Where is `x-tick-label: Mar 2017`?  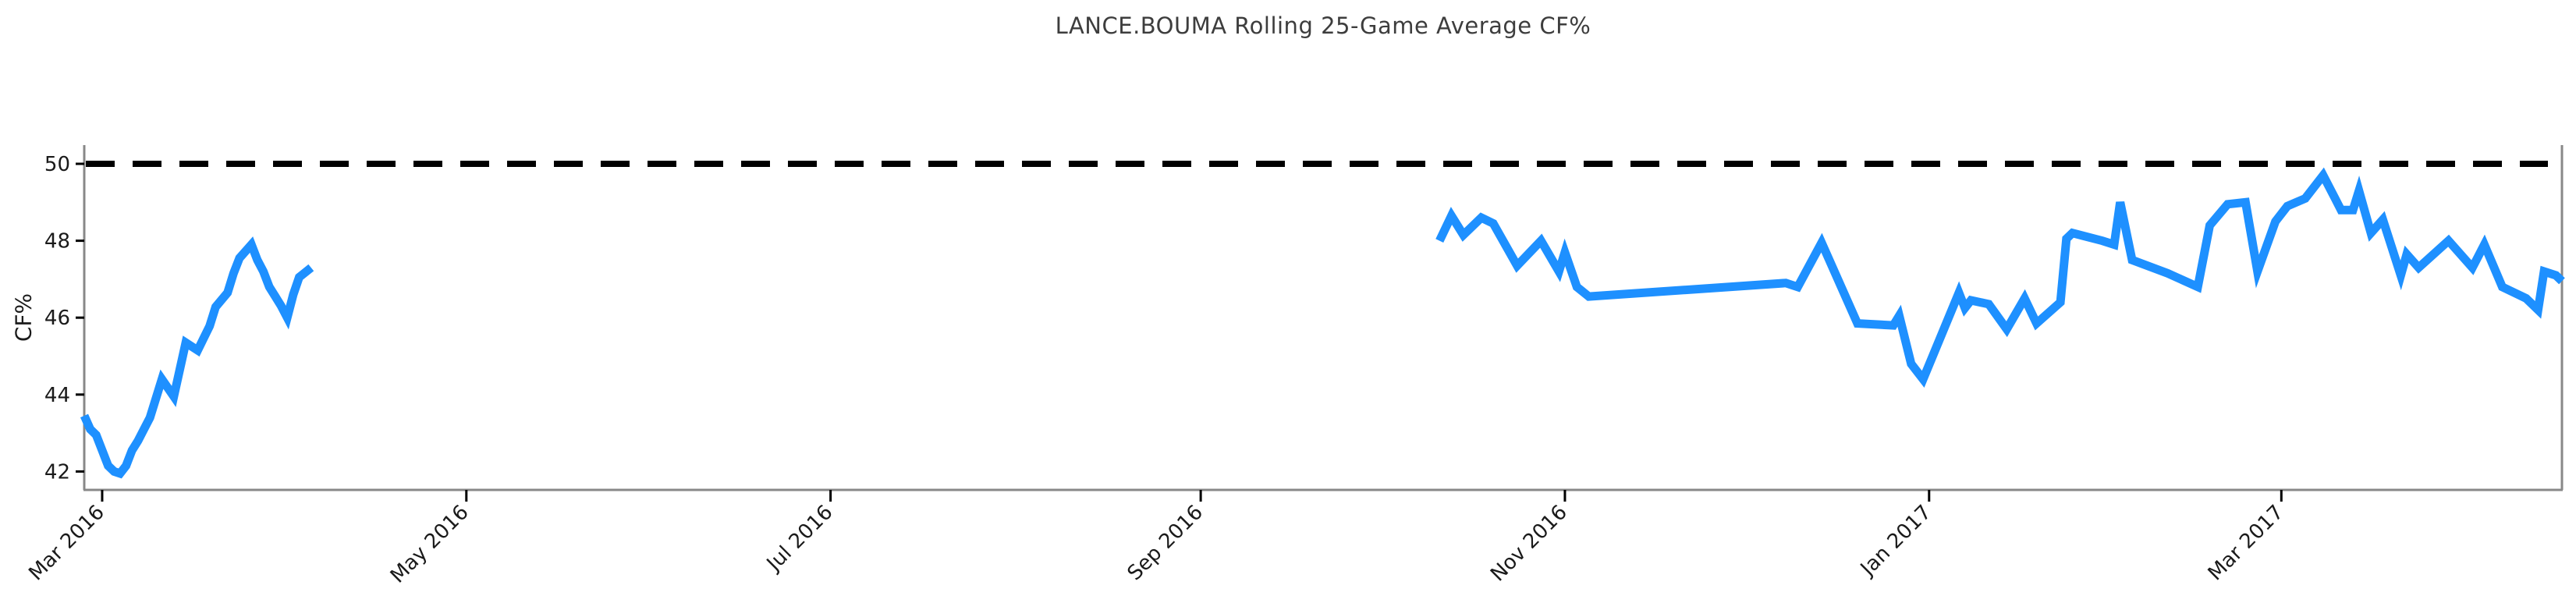
x-tick-label: Mar 2017 is located at coordinates (2246, 543).